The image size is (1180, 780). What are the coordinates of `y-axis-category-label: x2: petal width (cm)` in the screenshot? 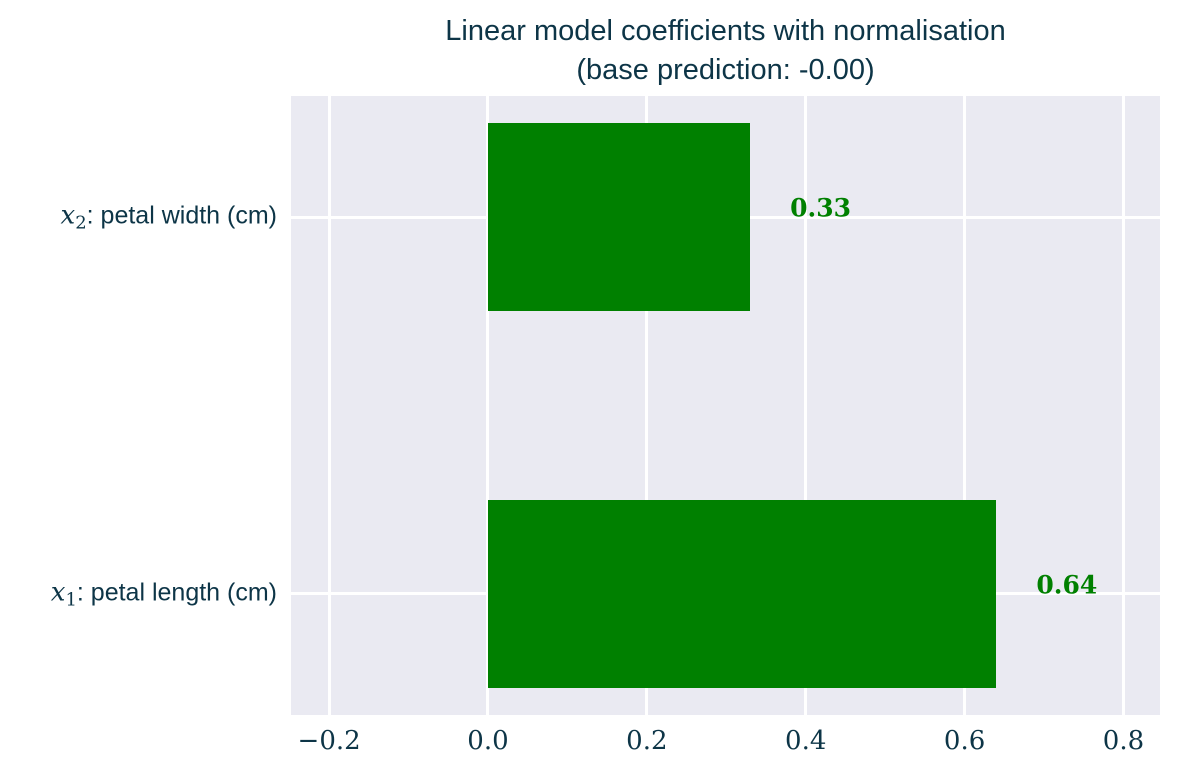 It's located at (138, 217).